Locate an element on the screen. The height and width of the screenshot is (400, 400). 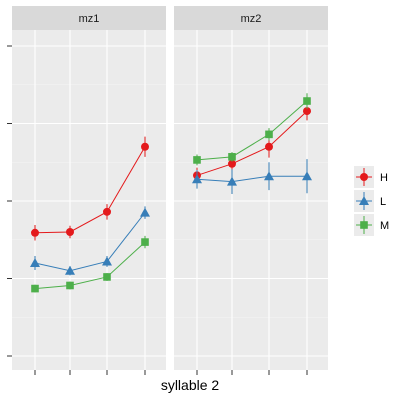
x-axis-title: syllable 2 is located at coordinates (190, 385).